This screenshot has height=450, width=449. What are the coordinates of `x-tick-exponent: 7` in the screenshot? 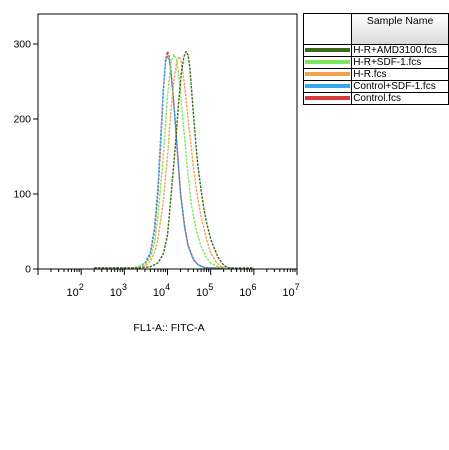 It's located at (297, 287).